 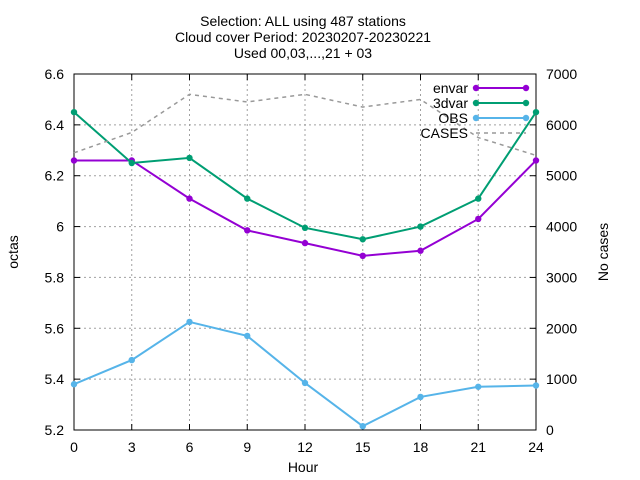 What do you see at coordinates (561, 125) in the screenshot?
I see `y2-tick-label: 6000` at bounding box center [561, 125].